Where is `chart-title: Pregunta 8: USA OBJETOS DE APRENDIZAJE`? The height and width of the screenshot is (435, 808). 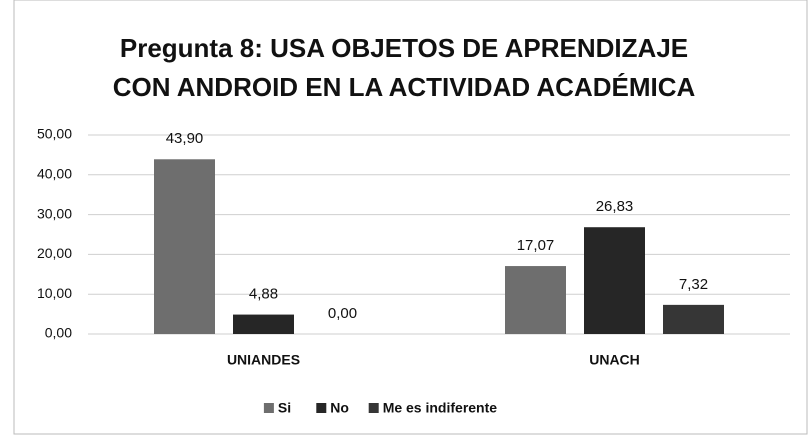
chart-title: Pregunta 8: USA OBJETOS DE APRENDIZAJE is located at coordinates (404, 48).